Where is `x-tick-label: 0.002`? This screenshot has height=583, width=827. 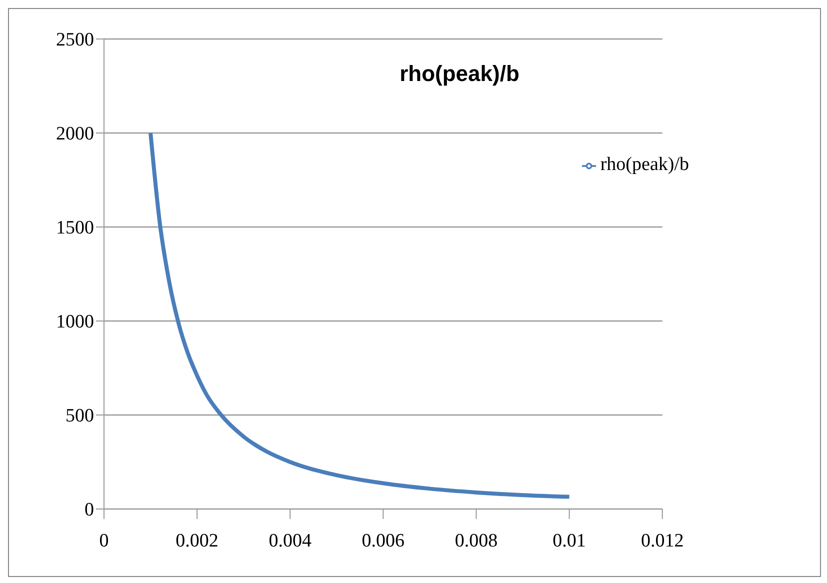
x-tick-label: 0.002 is located at coordinates (197, 541).